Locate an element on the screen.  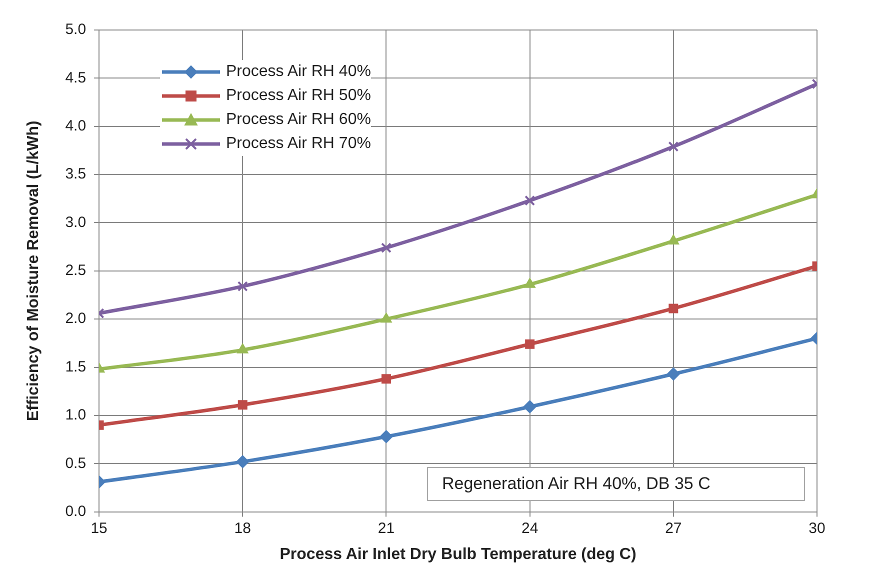
x-tick-label: 15 is located at coordinates (99, 528).